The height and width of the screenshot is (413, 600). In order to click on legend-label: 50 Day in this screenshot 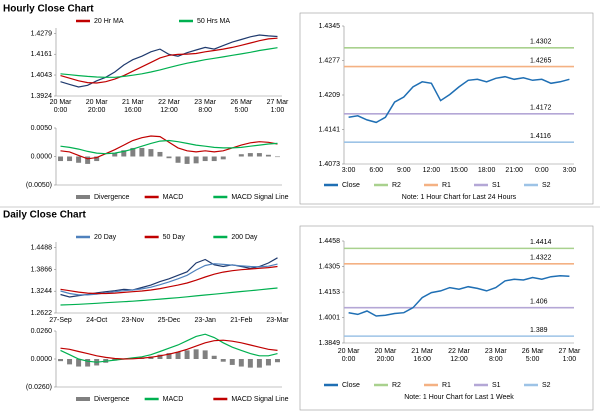, I will do `click(174, 237)`.